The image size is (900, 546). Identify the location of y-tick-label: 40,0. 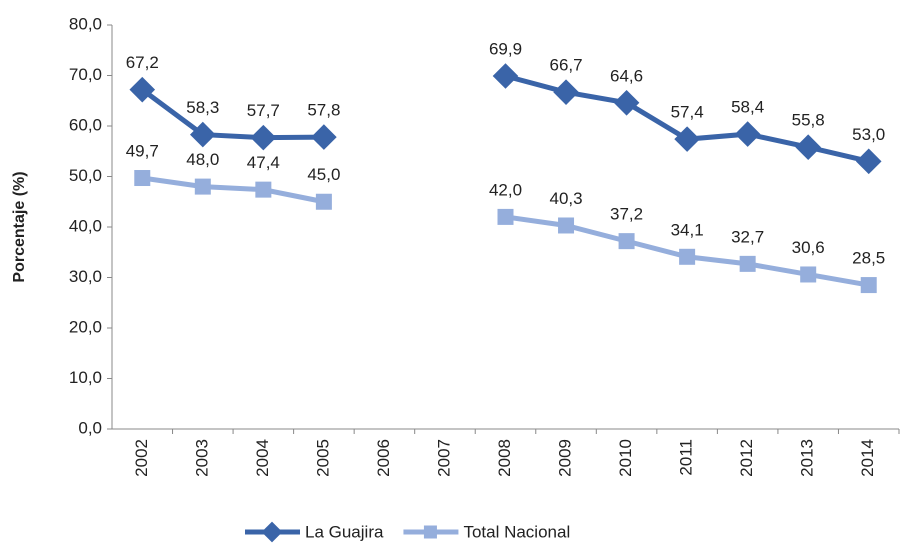
(85, 225).